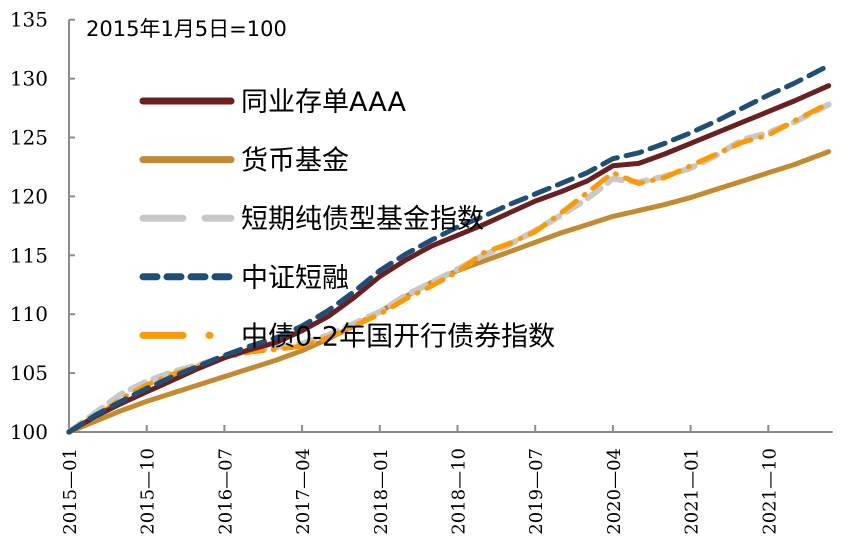 This screenshot has height=558, width=848. What do you see at coordinates (148, 491) in the screenshot?
I see `x-tick-label: 2015—10` at bounding box center [148, 491].